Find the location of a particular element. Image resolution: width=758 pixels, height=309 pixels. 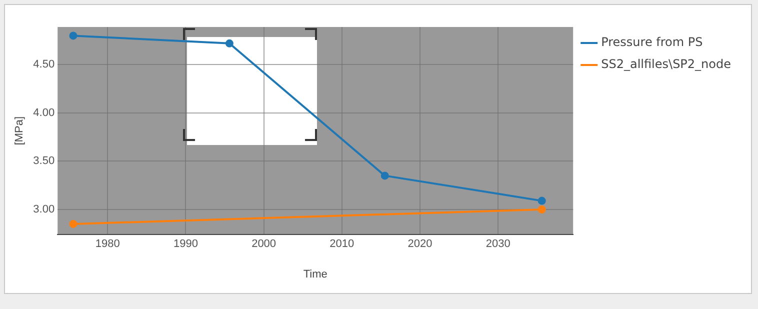

y-tick-label: 4.50 is located at coordinates (44, 64).